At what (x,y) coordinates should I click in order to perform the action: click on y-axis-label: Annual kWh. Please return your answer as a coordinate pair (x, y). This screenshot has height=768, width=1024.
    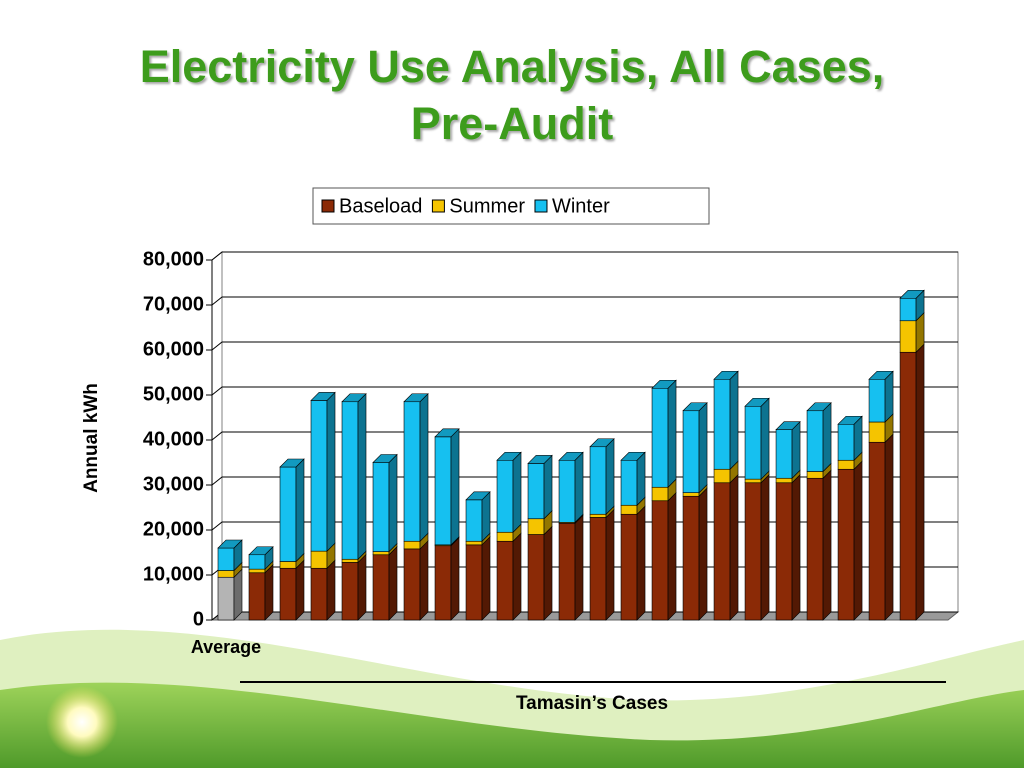
    Looking at the image, I should click on (91, 438).